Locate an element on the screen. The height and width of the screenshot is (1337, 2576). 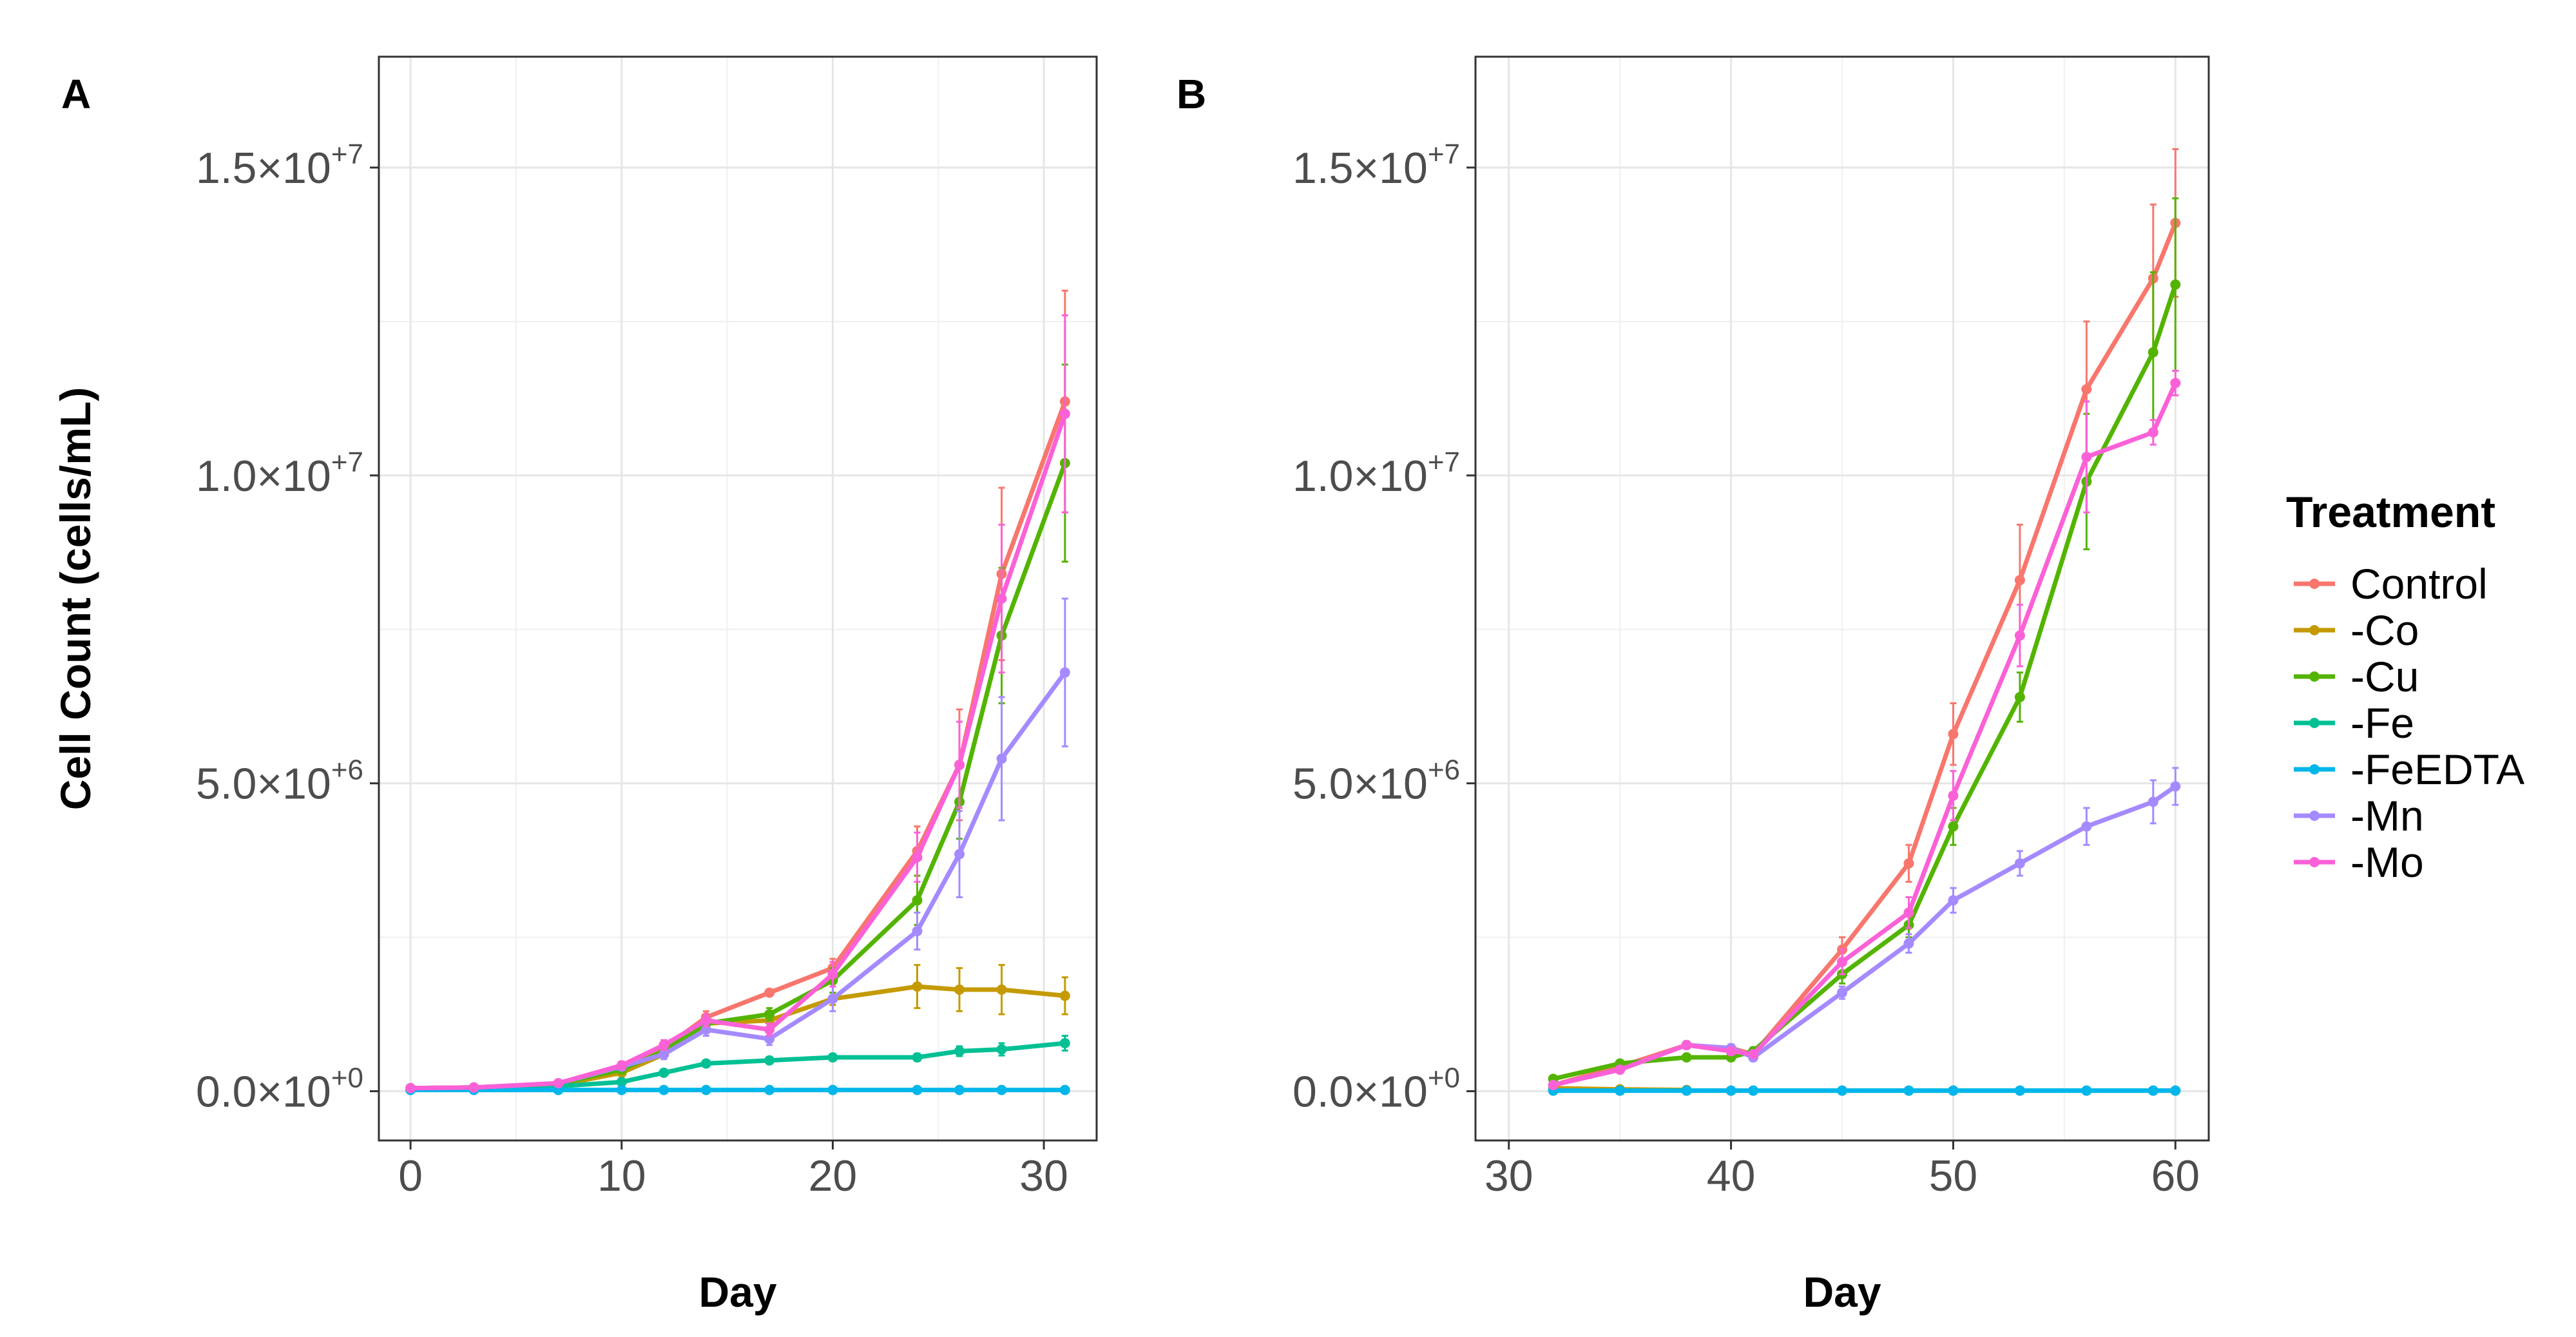
series-minus-mo is located at coordinates (1864, 729).